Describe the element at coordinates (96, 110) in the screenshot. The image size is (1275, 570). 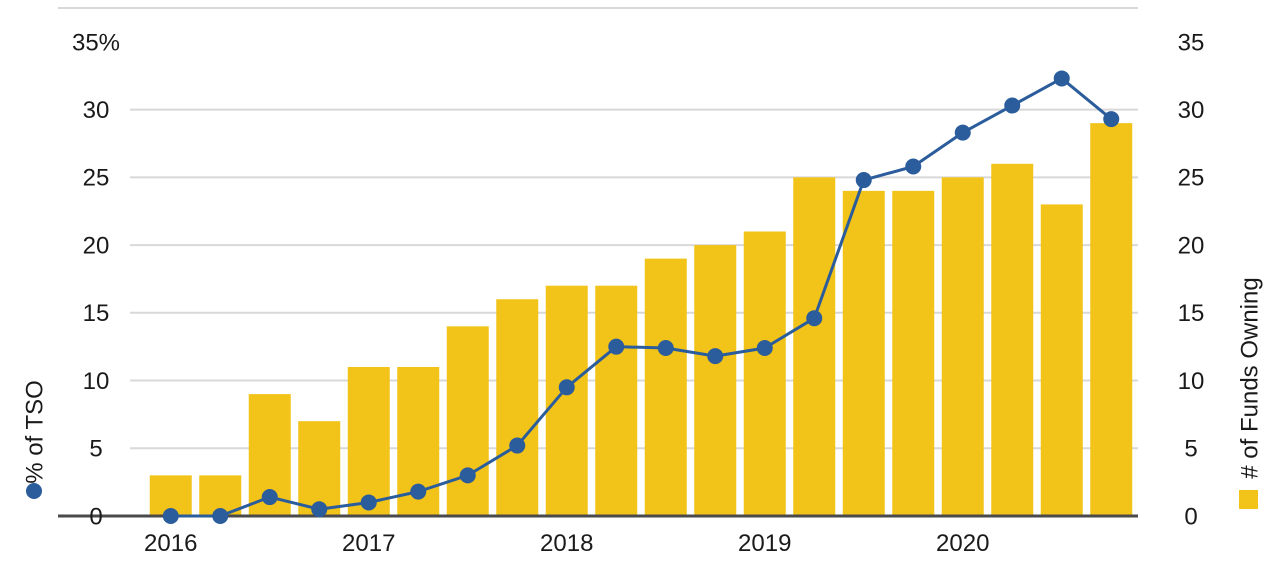
I see `left-axis-tick-label: 30` at that location.